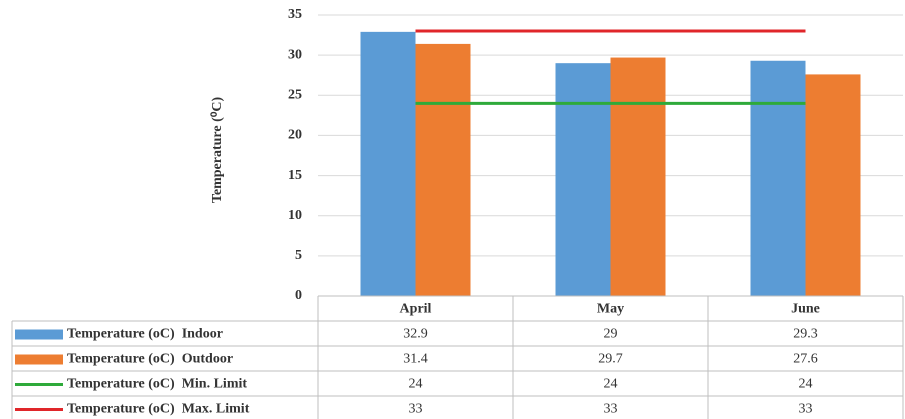  Describe the element at coordinates (416, 309) in the screenshot. I see `x-tick-label: April` at that location.